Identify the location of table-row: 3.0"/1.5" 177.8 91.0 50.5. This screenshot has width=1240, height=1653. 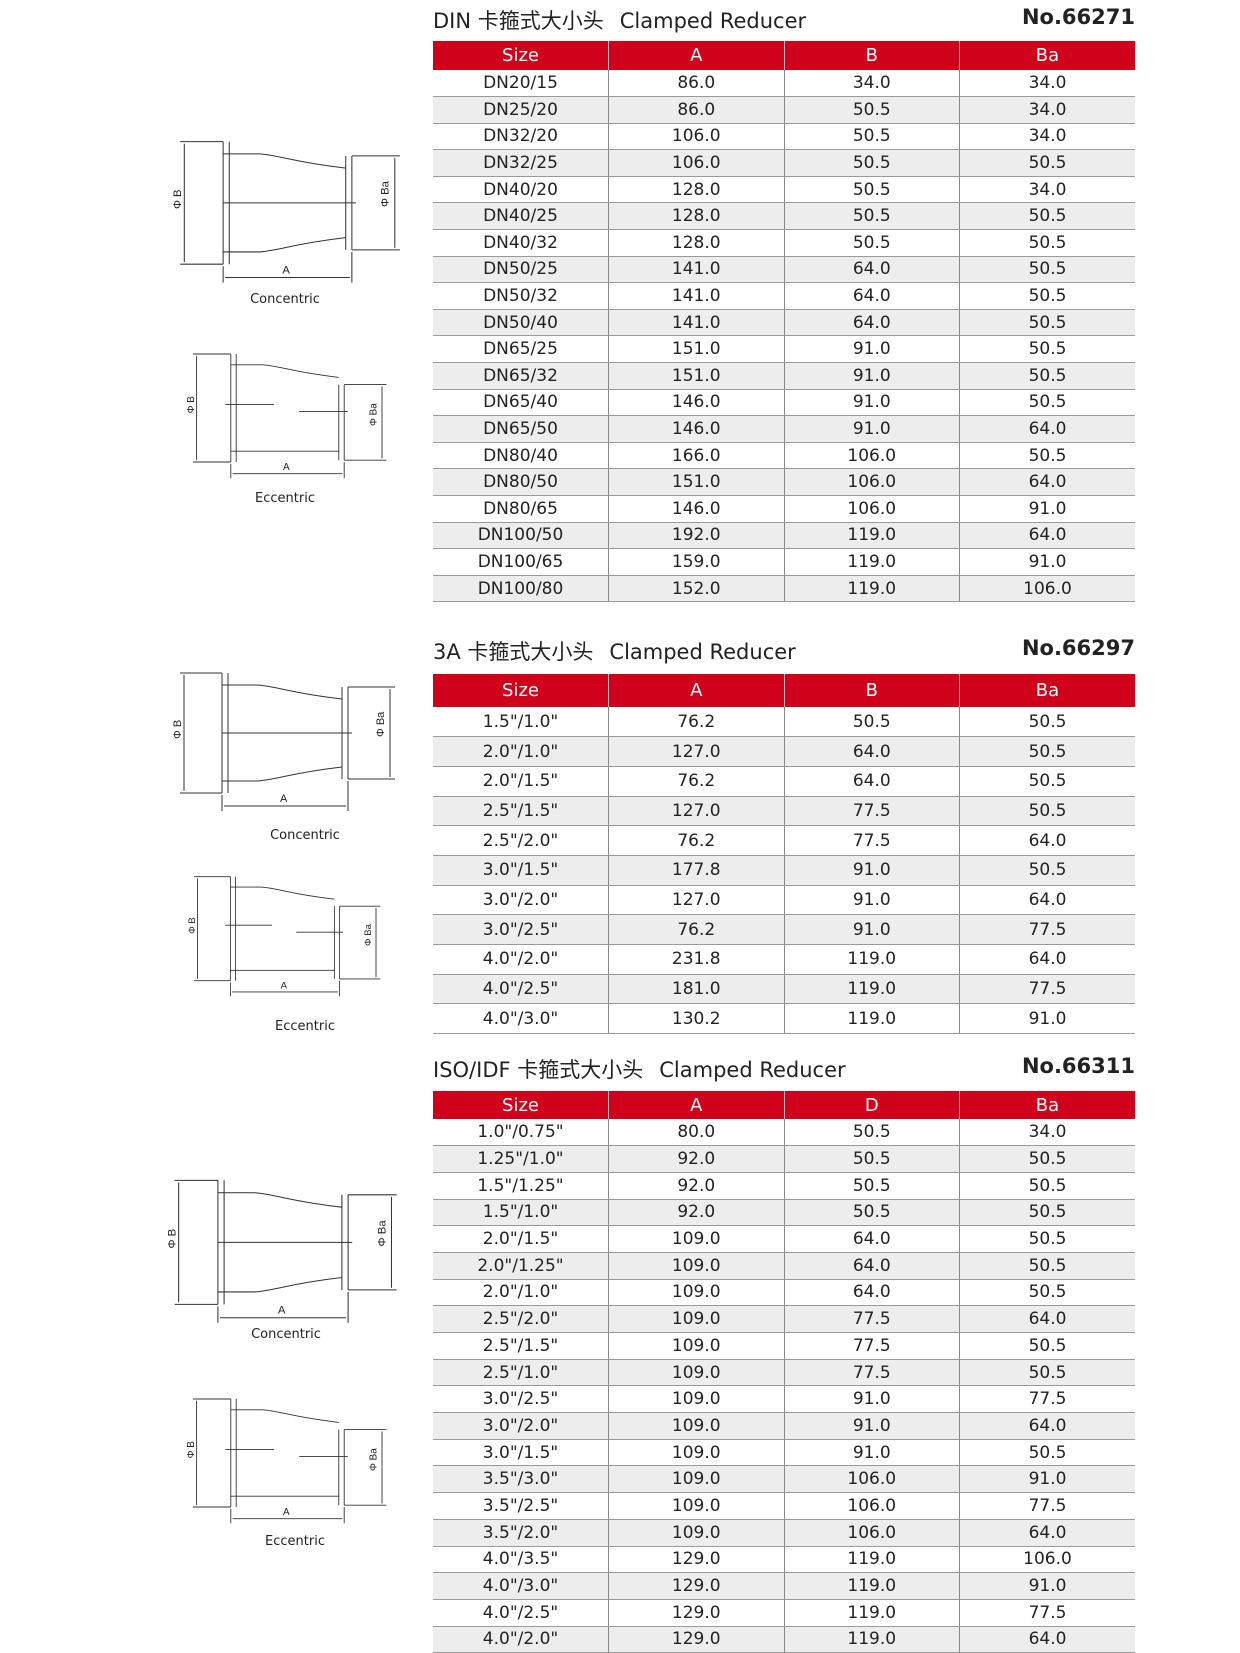
(784, 870).